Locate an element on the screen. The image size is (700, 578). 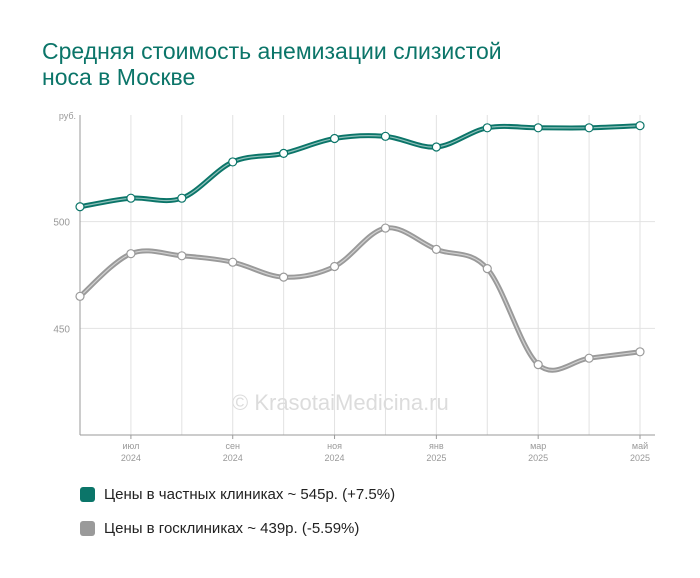
x-tick-label-month-2024-07: июл is located at coordinates (130, 446).